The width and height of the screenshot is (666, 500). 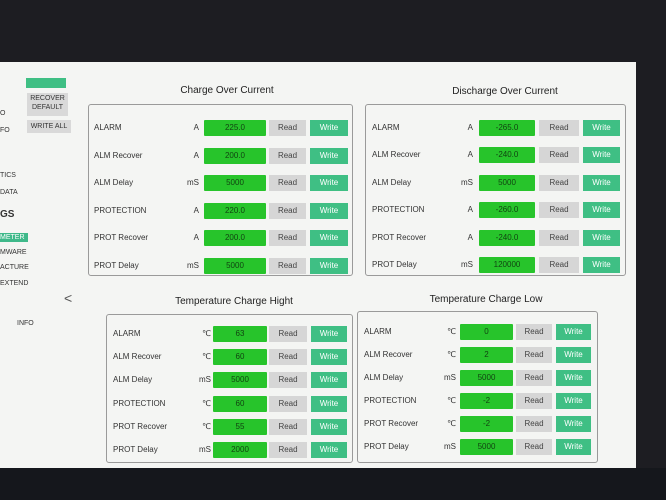 What do you see at coordinates (14, 237) in the screenshot?
I see `nav-item: METER` at bounding box center [14, 237].